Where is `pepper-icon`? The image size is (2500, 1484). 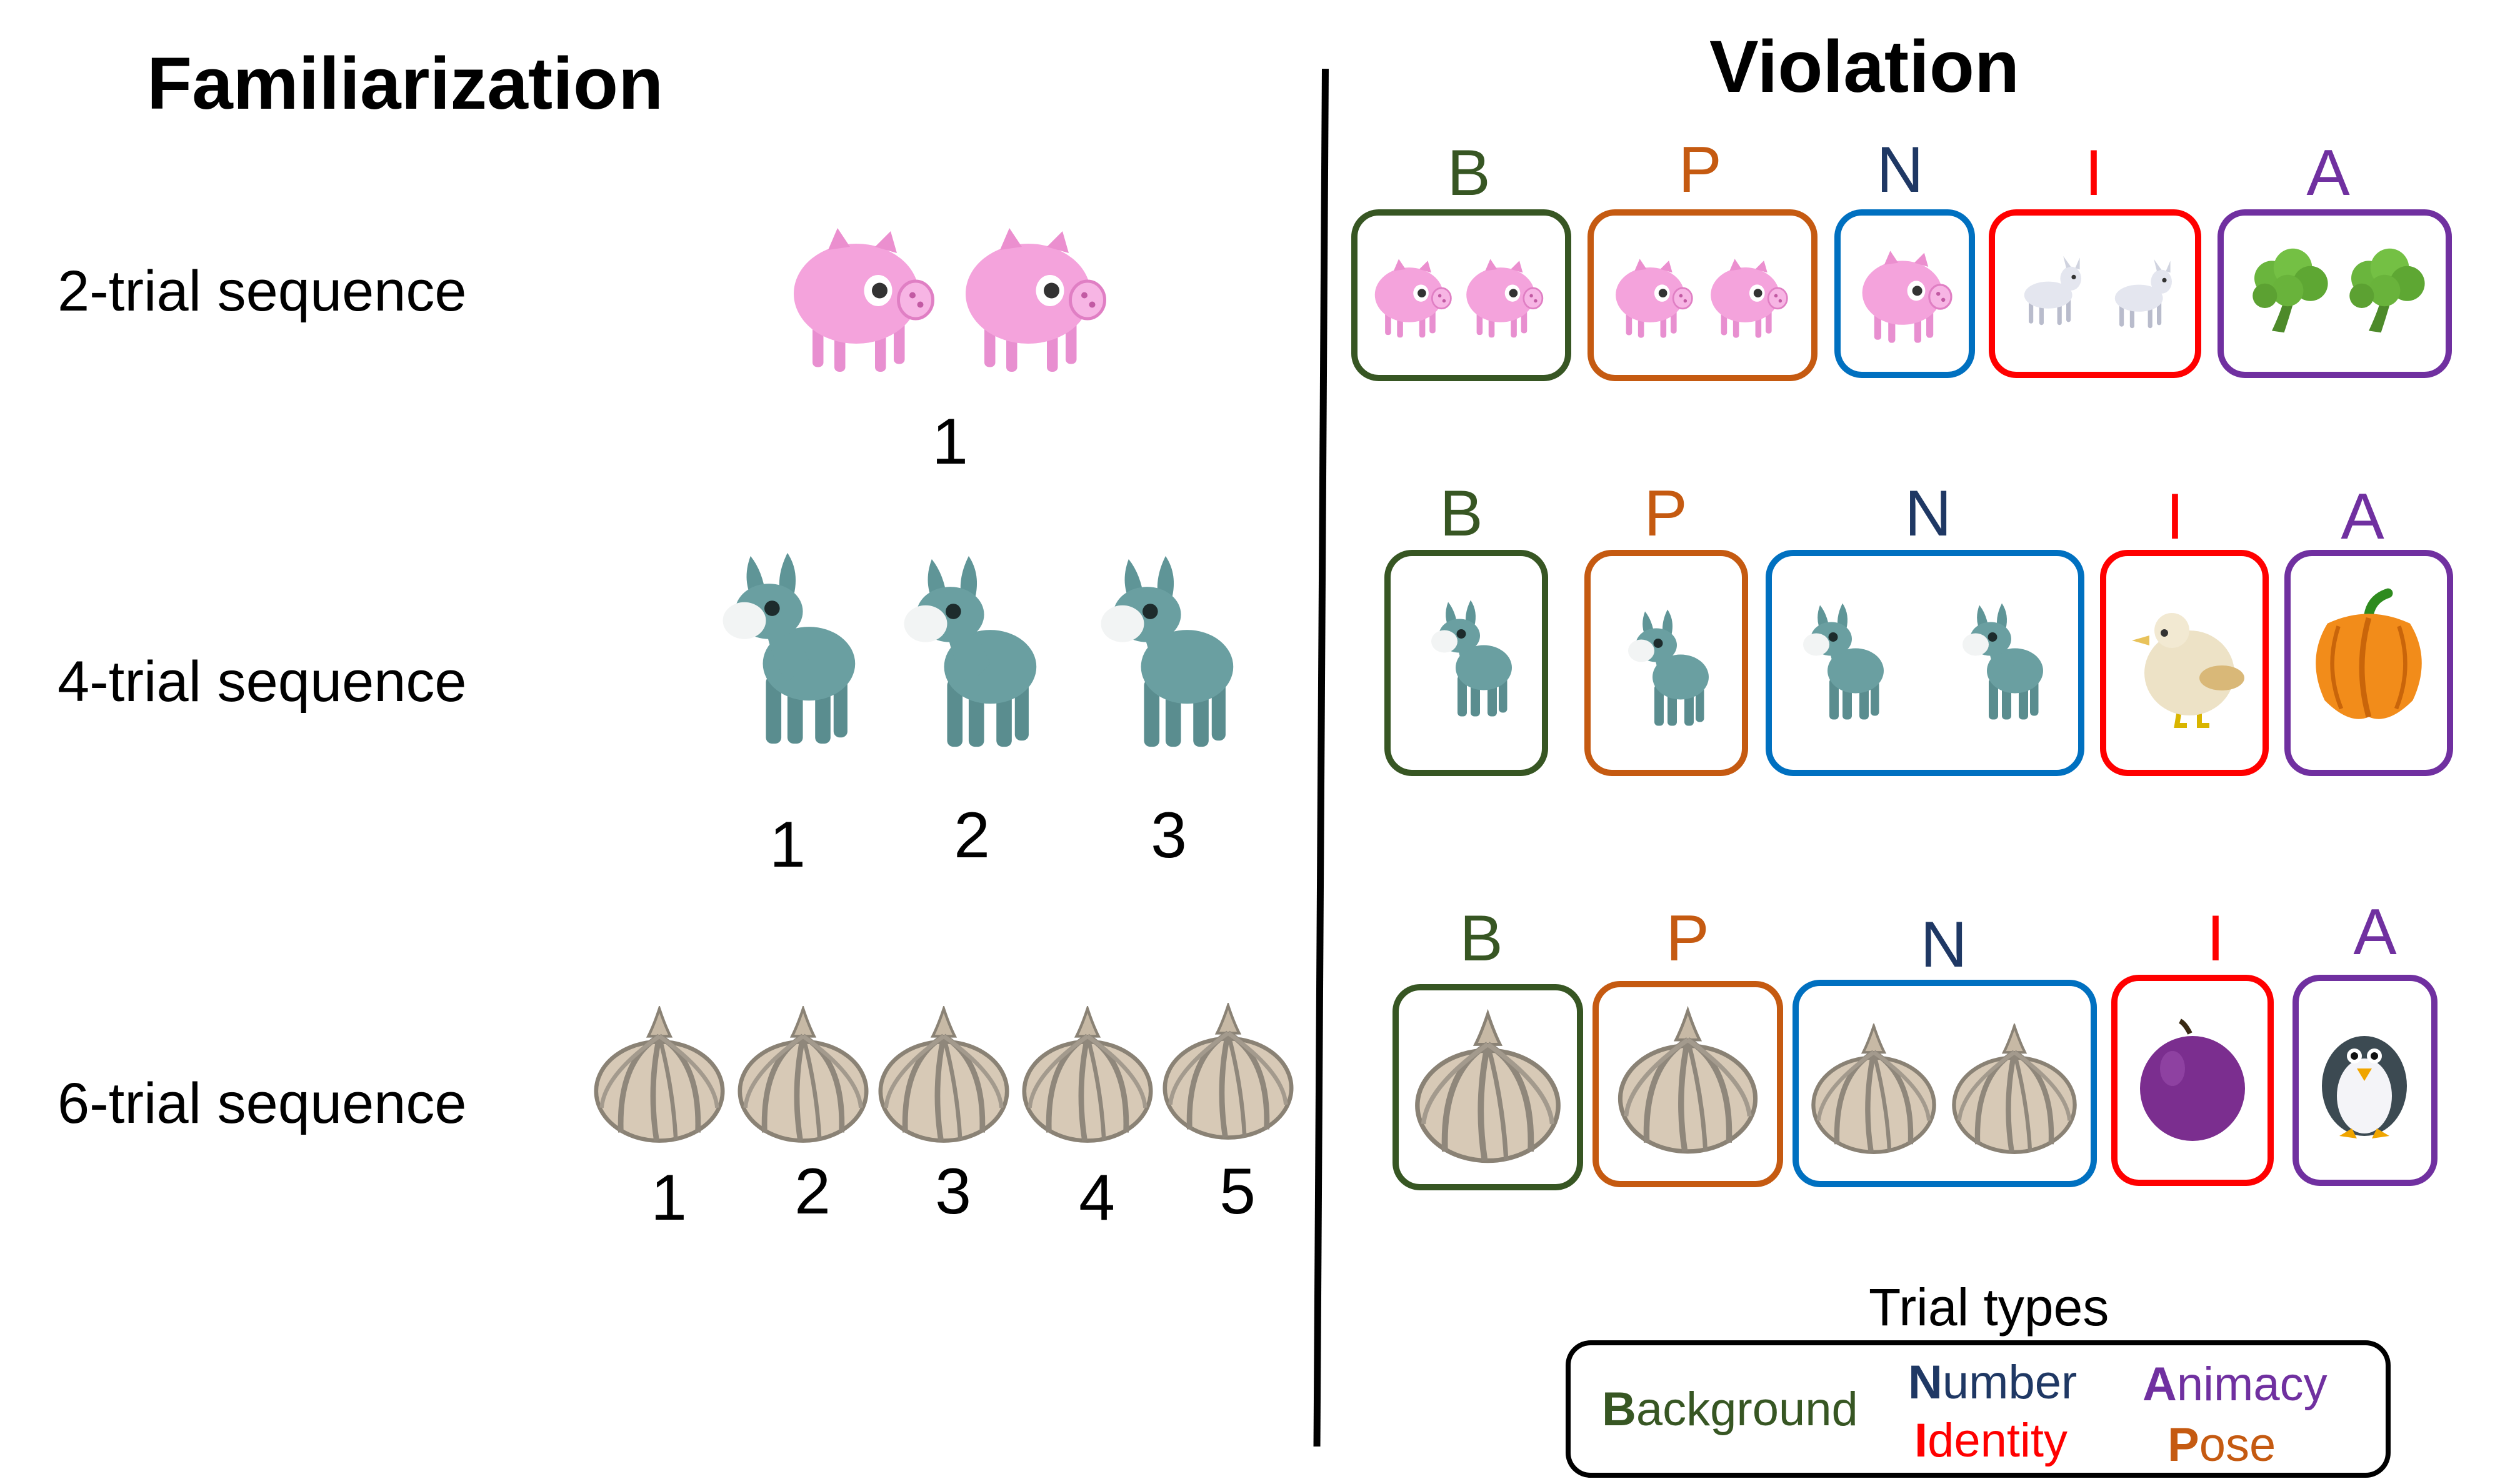 pepper-icon is located at coordinates (2369, 663).